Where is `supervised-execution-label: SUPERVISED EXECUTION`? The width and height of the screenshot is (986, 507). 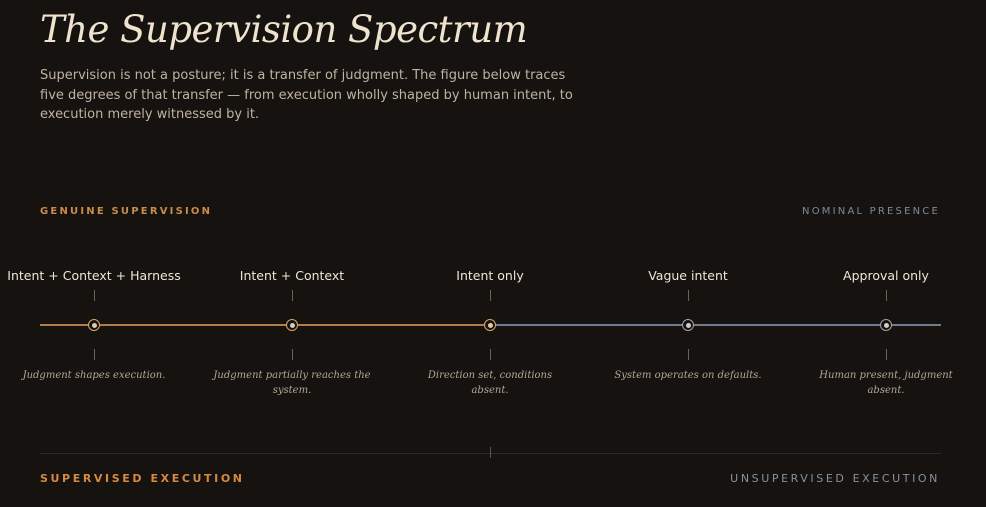
supervised-execution-label: SUPERVISED EXECUTION is located at coordinates (142, 478).